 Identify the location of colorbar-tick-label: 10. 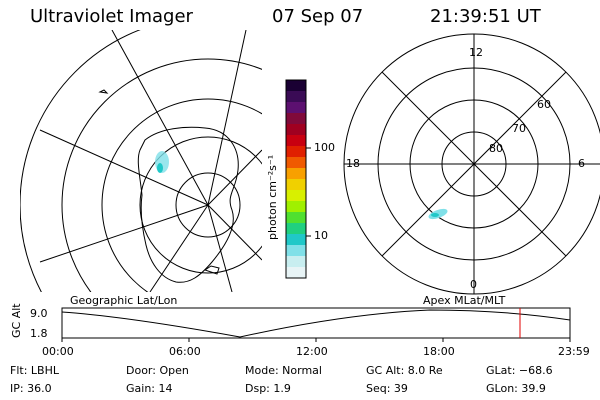
(321, 235).